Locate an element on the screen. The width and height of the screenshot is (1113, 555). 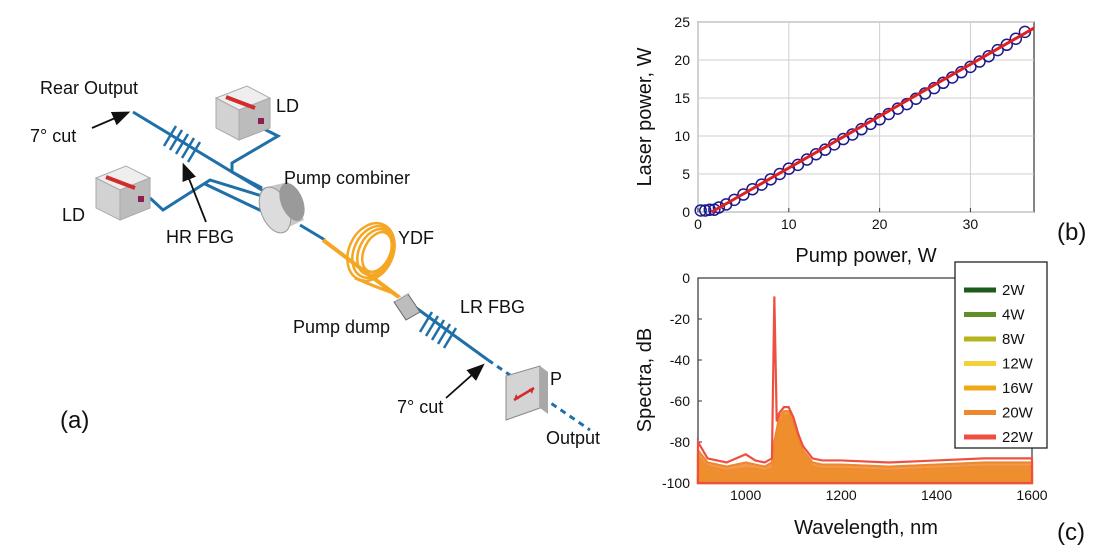
cut-bottom-arrow is located at coordinates (465, 381).